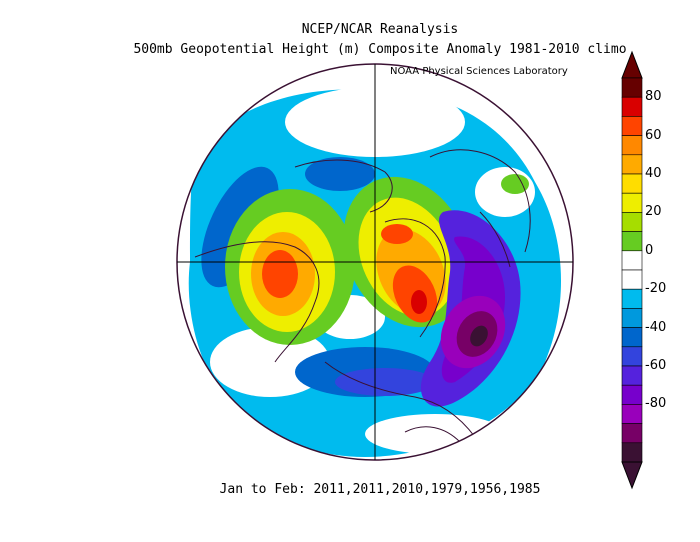  What do you see at coordinates (653, 97) in the screenshot?
I see `color-scale-label: 80` at bounding box center [653, 97].